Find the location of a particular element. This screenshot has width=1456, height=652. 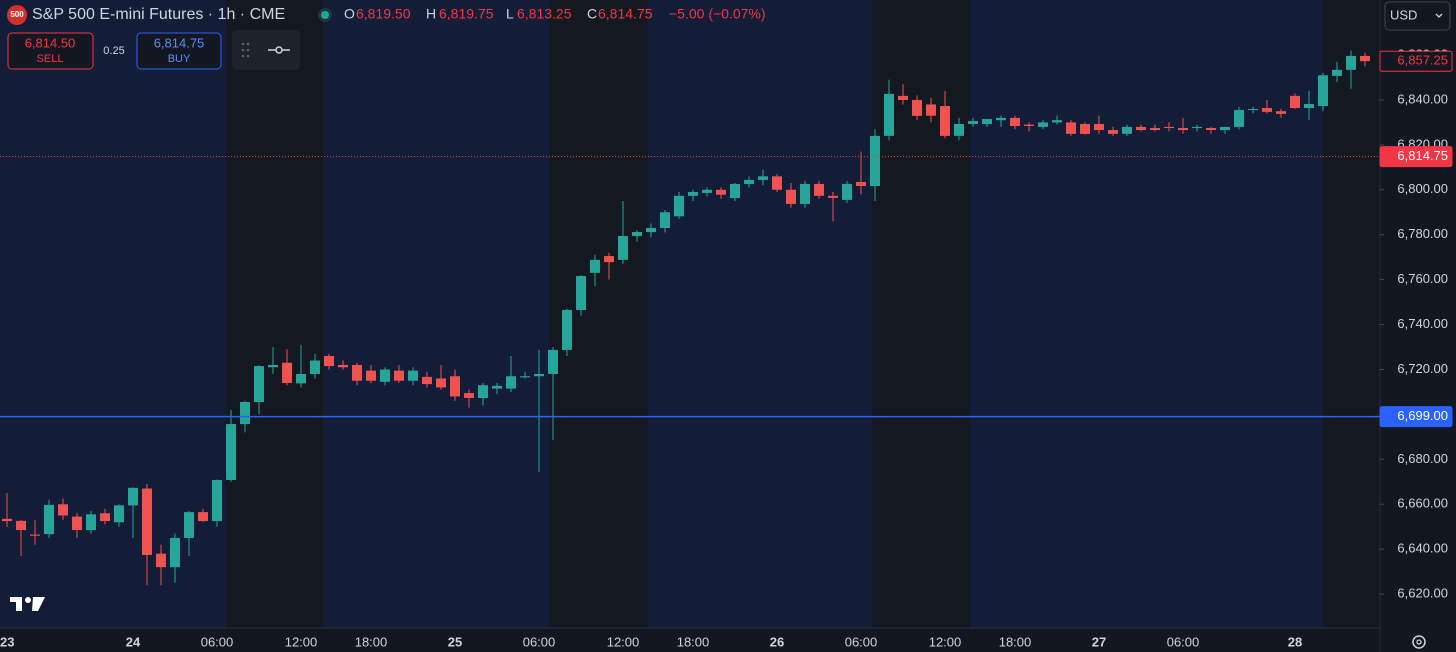

y-tick-label: 6,800.00 is located at coordinates (1422, 188).